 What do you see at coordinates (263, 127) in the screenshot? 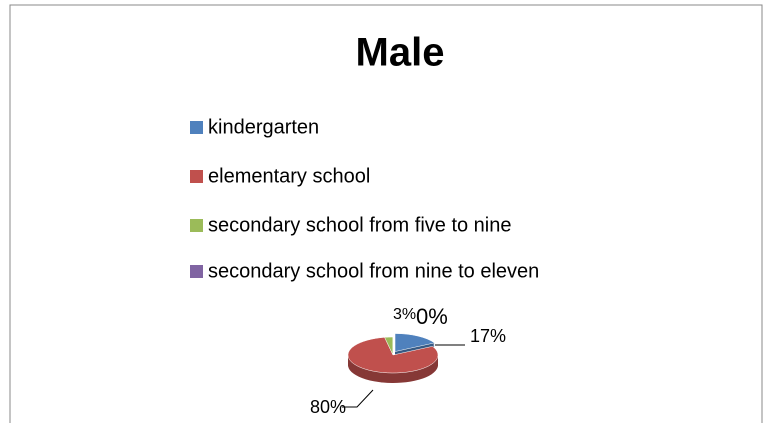
I see `legend-label: kindergarten` at bounding box center [263, 127].